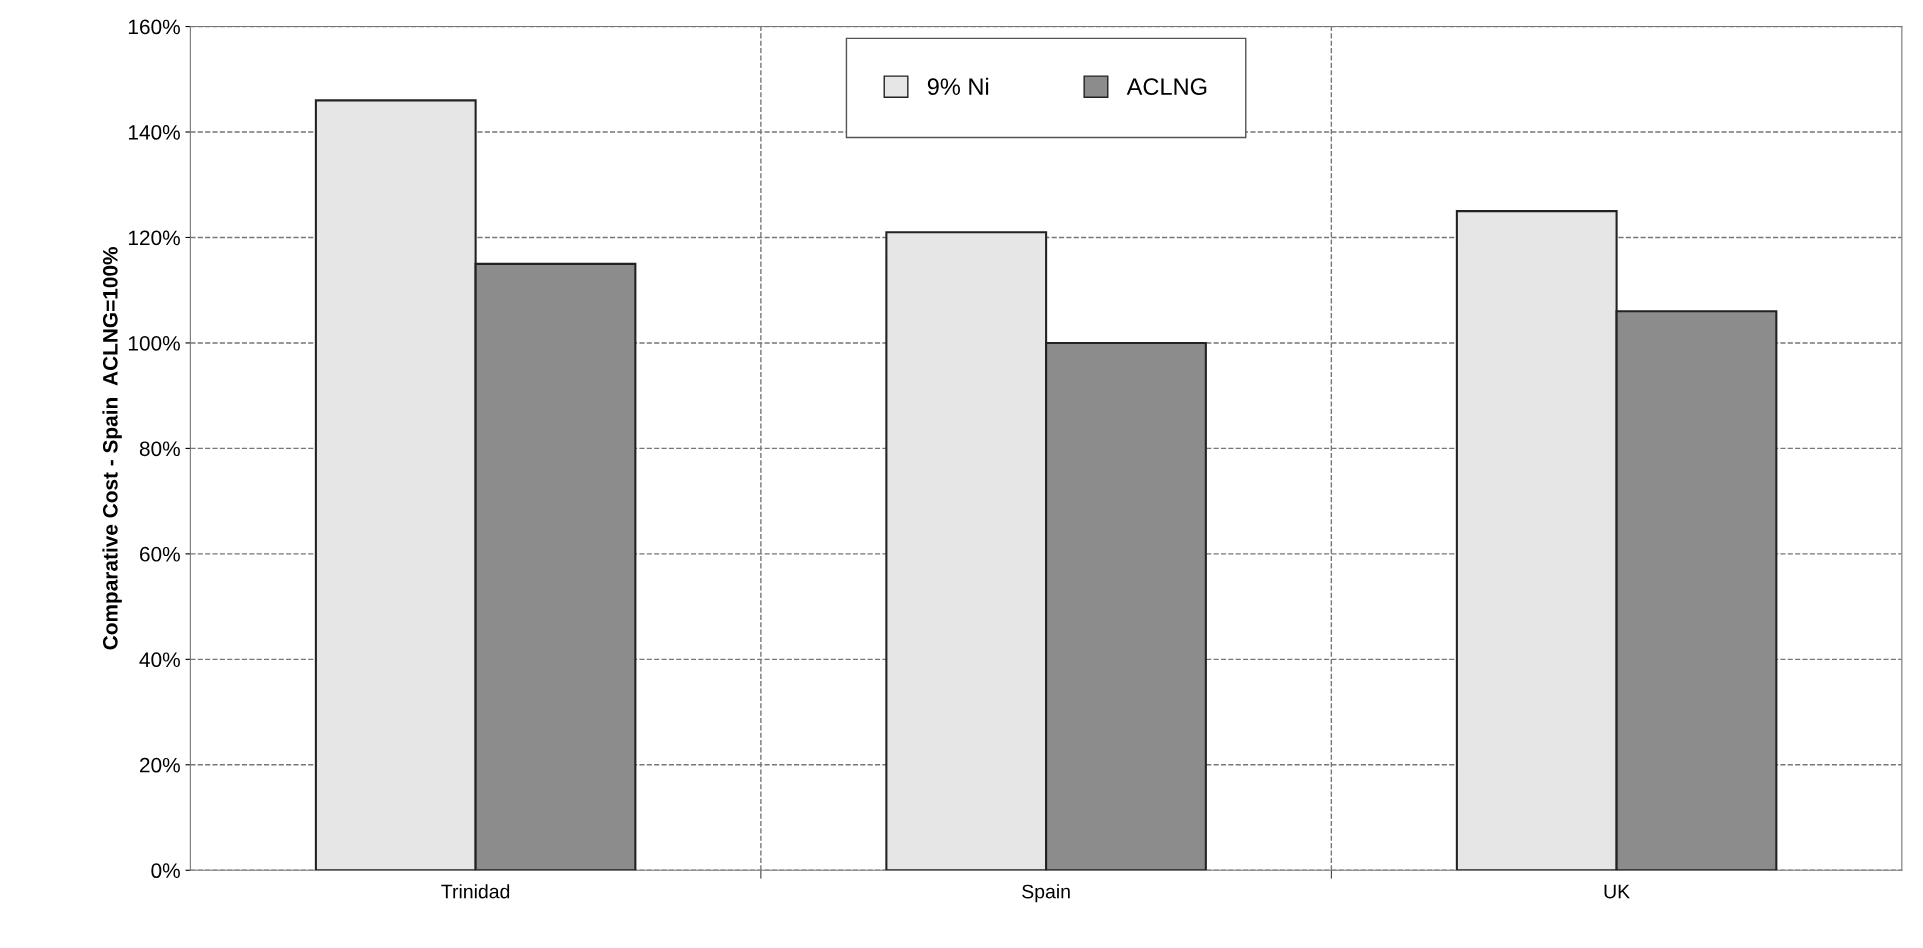 The height and width of the screenshot is (948, 1923). I want to click on x-tick-label: UK, so click(1617, 891).